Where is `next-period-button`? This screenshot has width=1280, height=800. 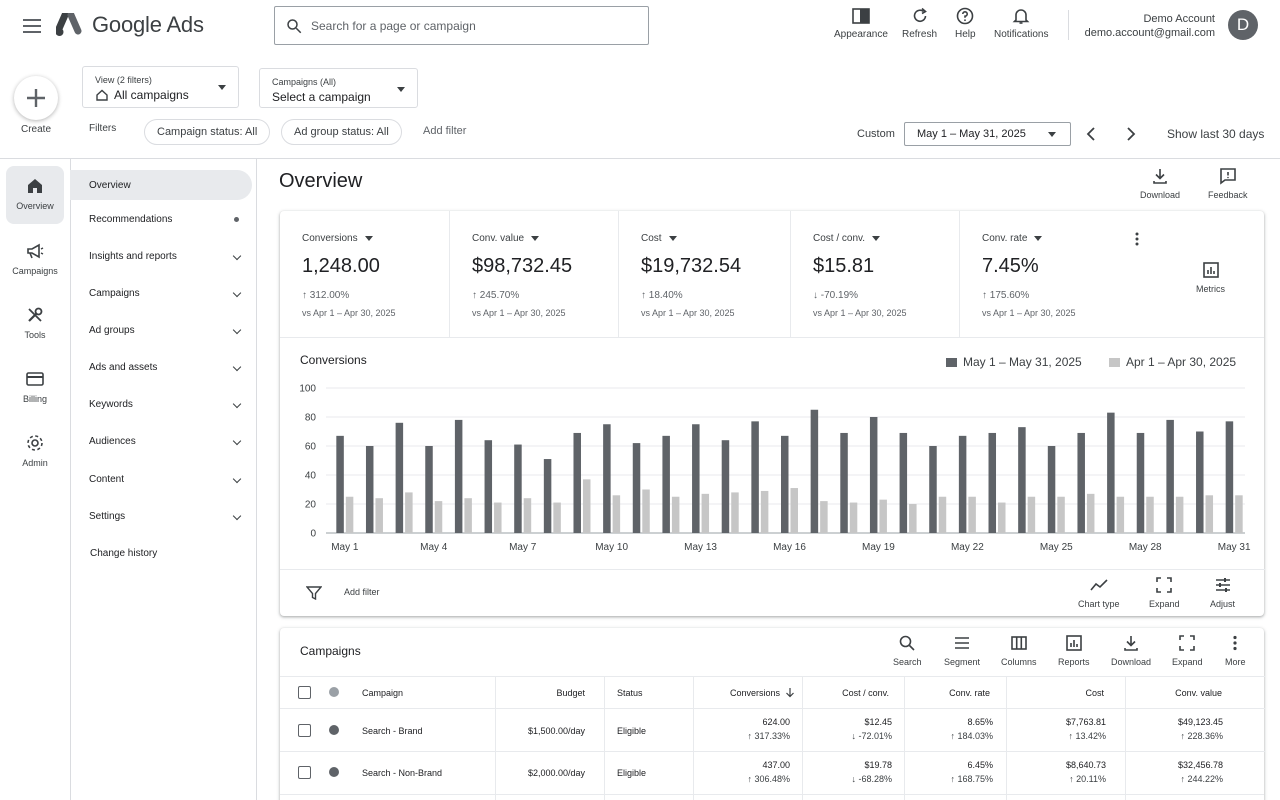
next-period-button is located at coordinates (1130, 134).